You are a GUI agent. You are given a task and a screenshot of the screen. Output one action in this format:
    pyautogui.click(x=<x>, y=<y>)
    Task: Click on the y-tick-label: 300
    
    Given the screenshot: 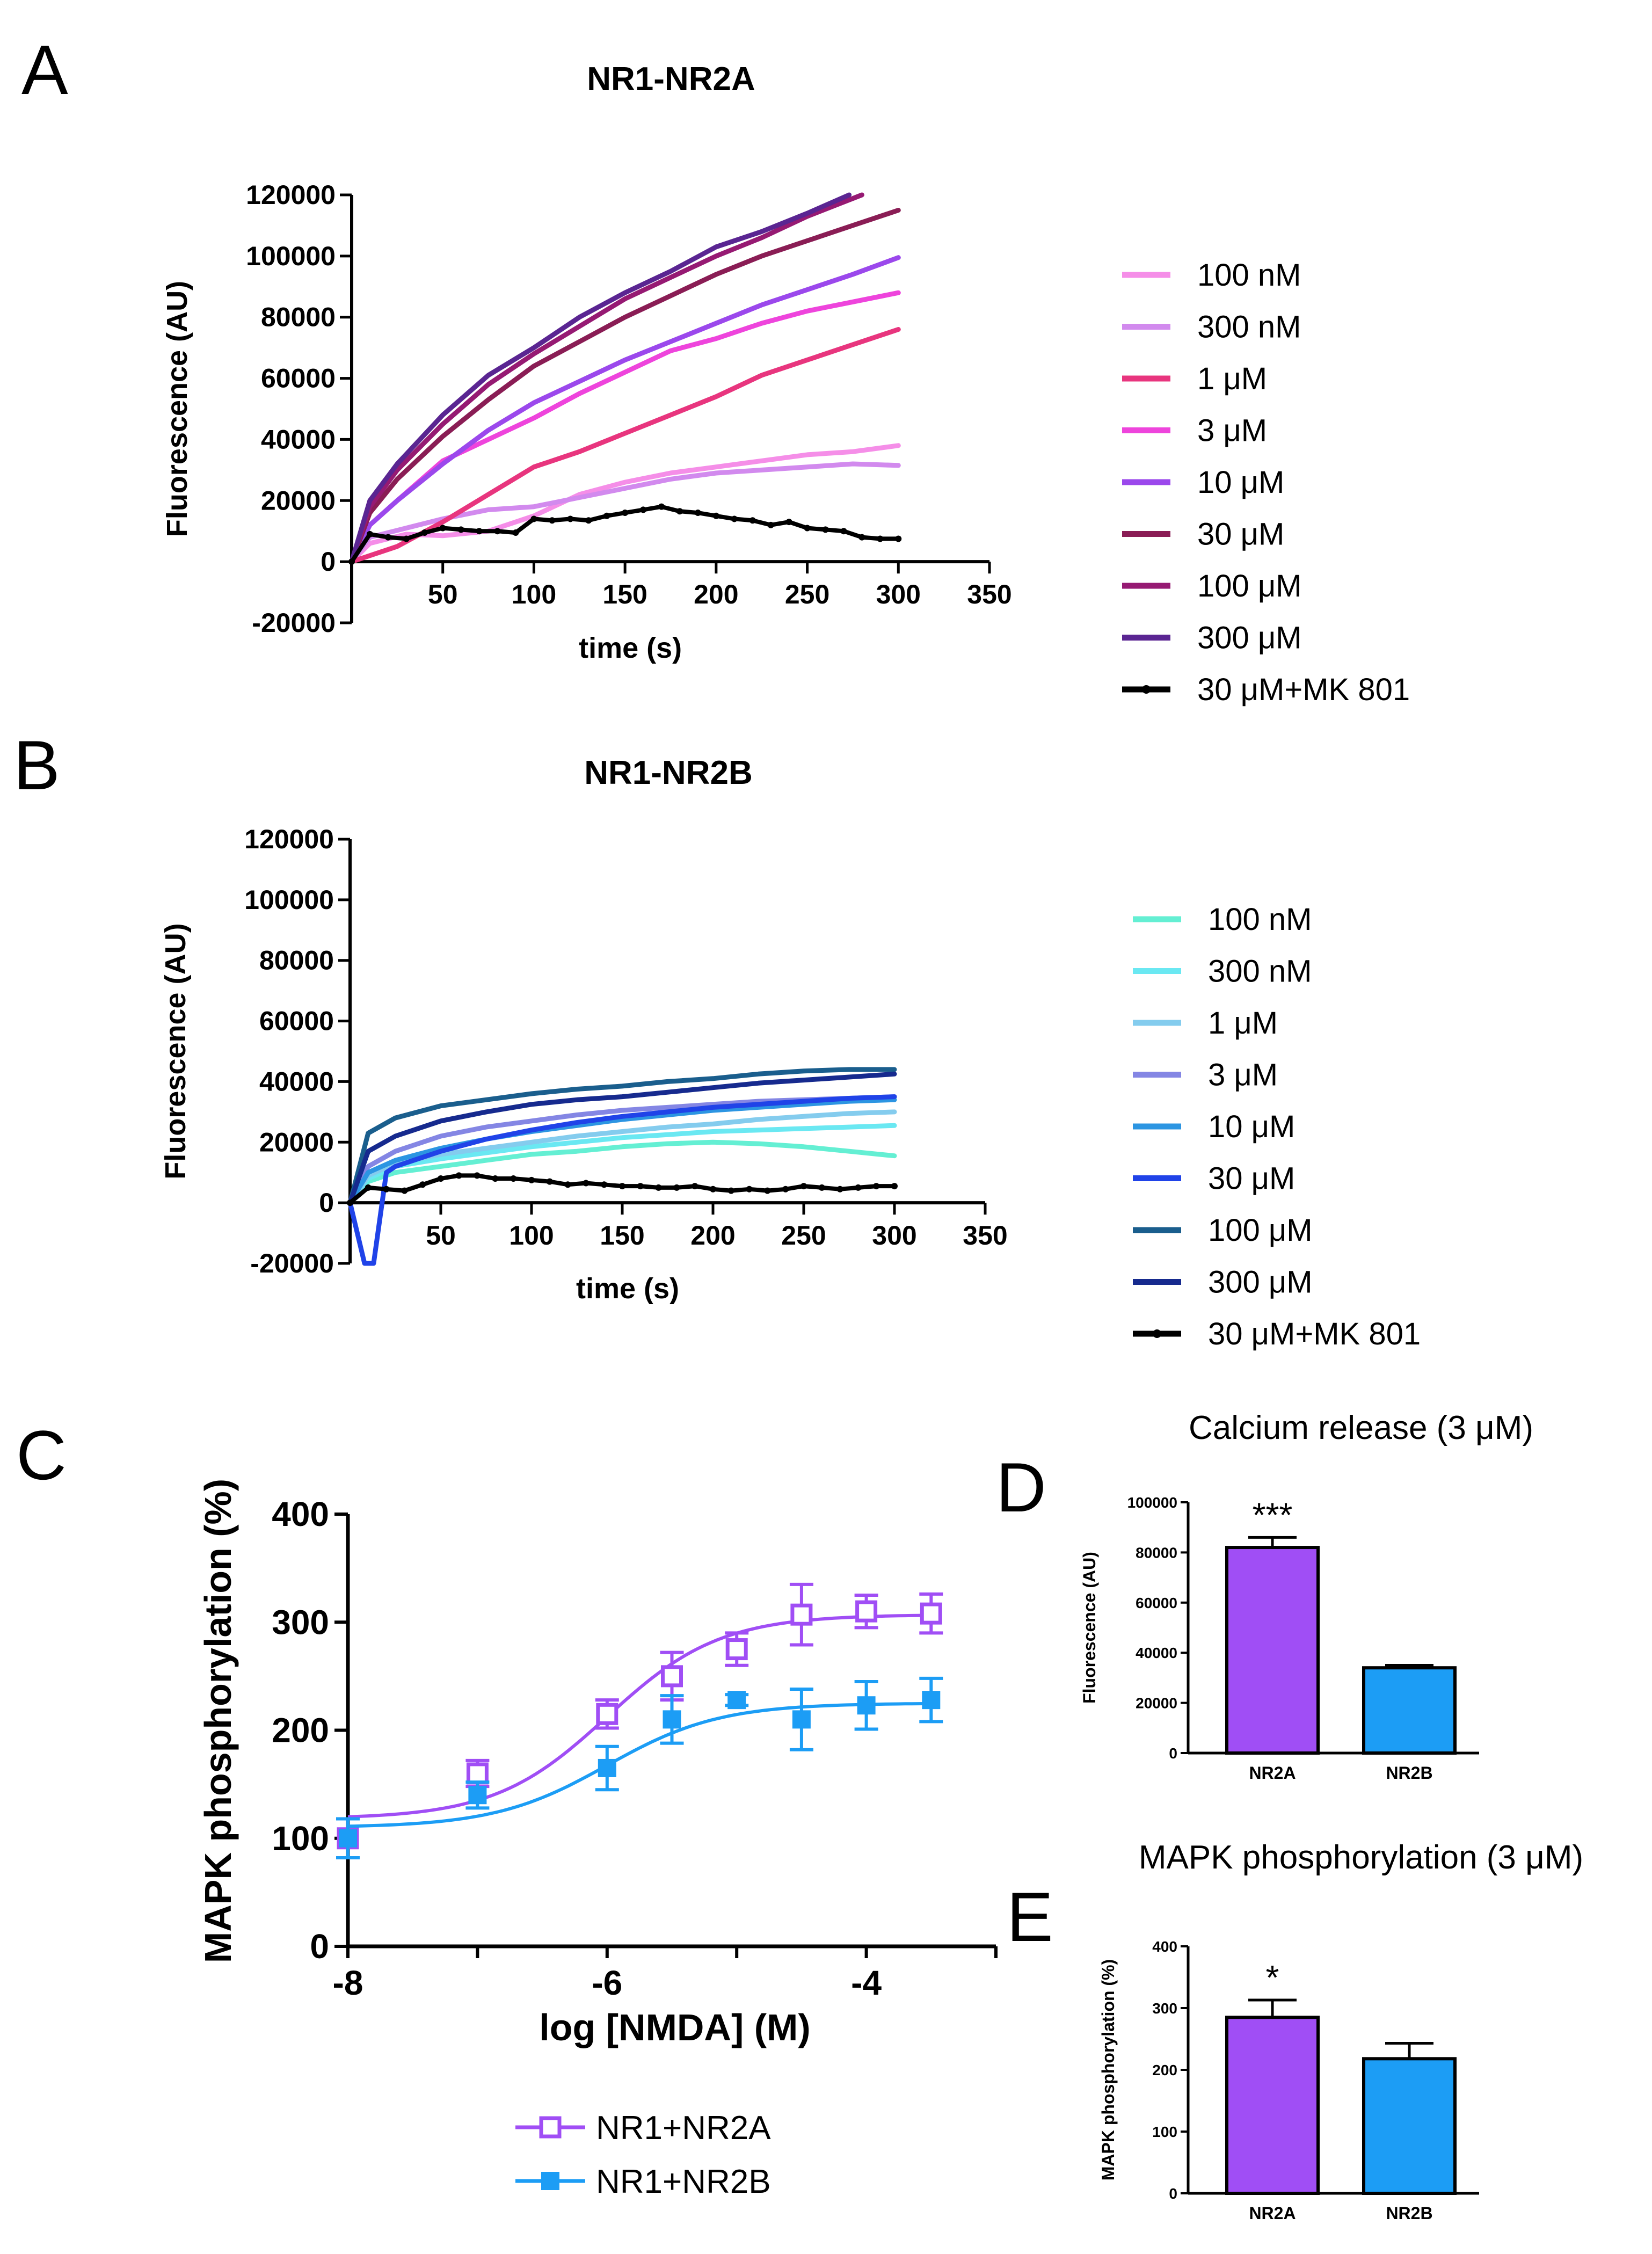 What is the action you would take?
    pyautogui.click(x=300, y=1622)
    